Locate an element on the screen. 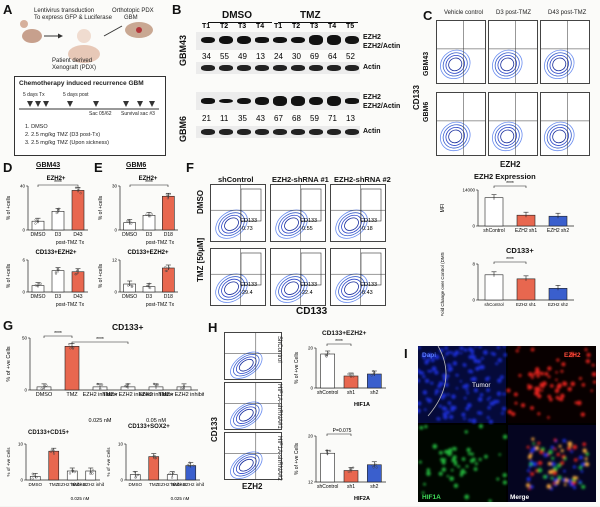 This screenshot has height=507, width=600. chart-title: CD133+EZH2+ is located at coordinates (148, 253).